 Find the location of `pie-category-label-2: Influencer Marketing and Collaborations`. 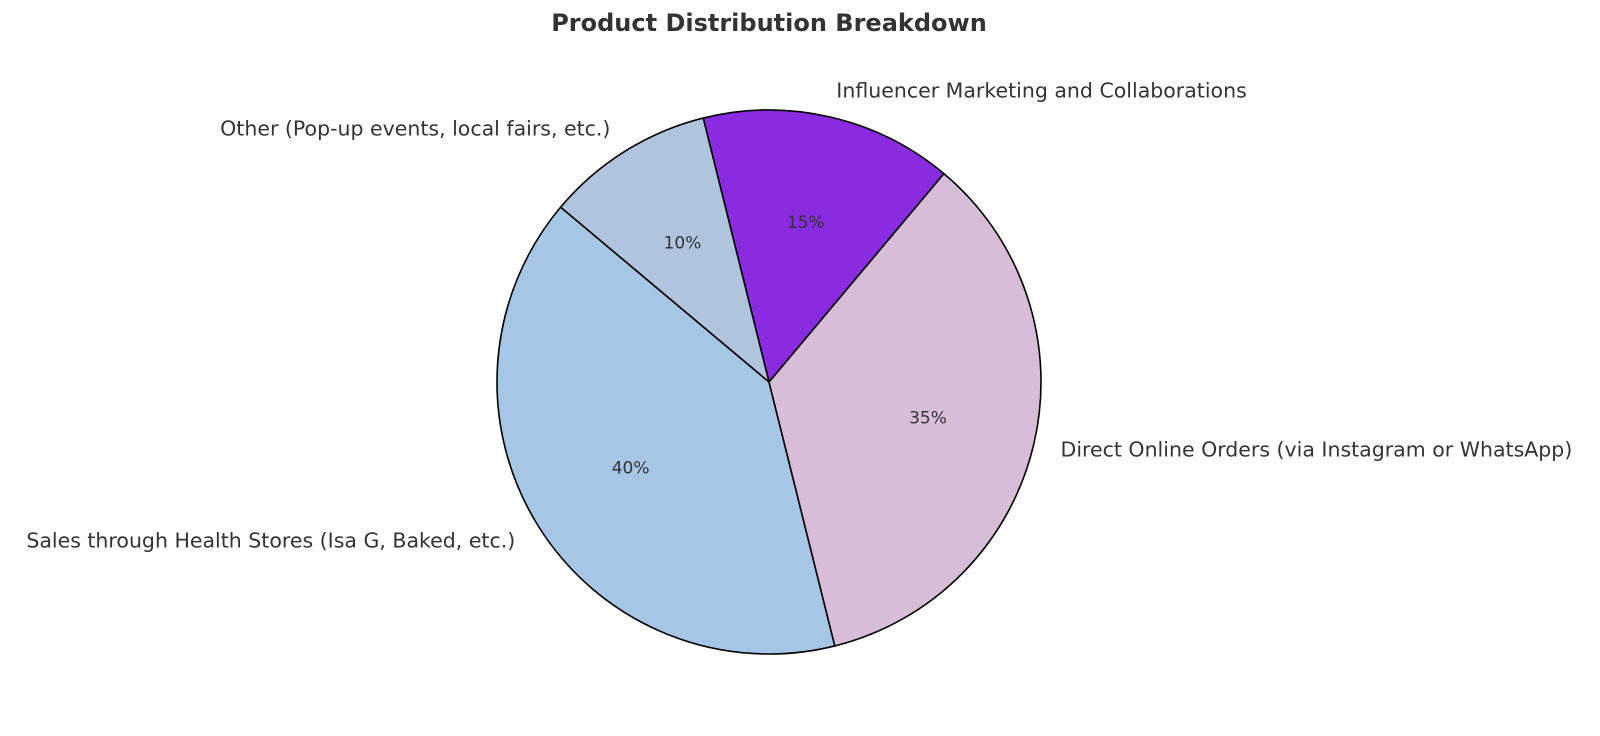

pie-category-label-2: Influencer Marketing and Collaborations is located at coordinates (1041, 90).